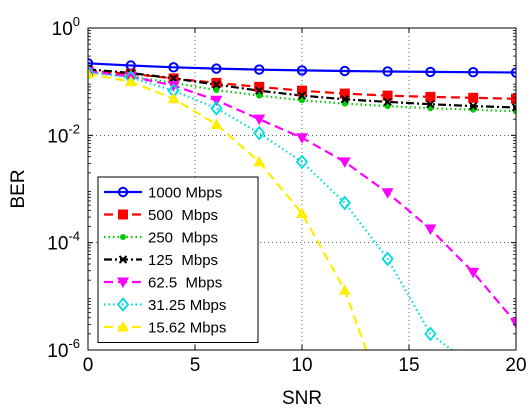 This screenshot has width=531, height=409. What do you see at coordinates (302, 398) in the screenshot?
I see `x-axis-label: SNR` at bounding box center [302, 398].